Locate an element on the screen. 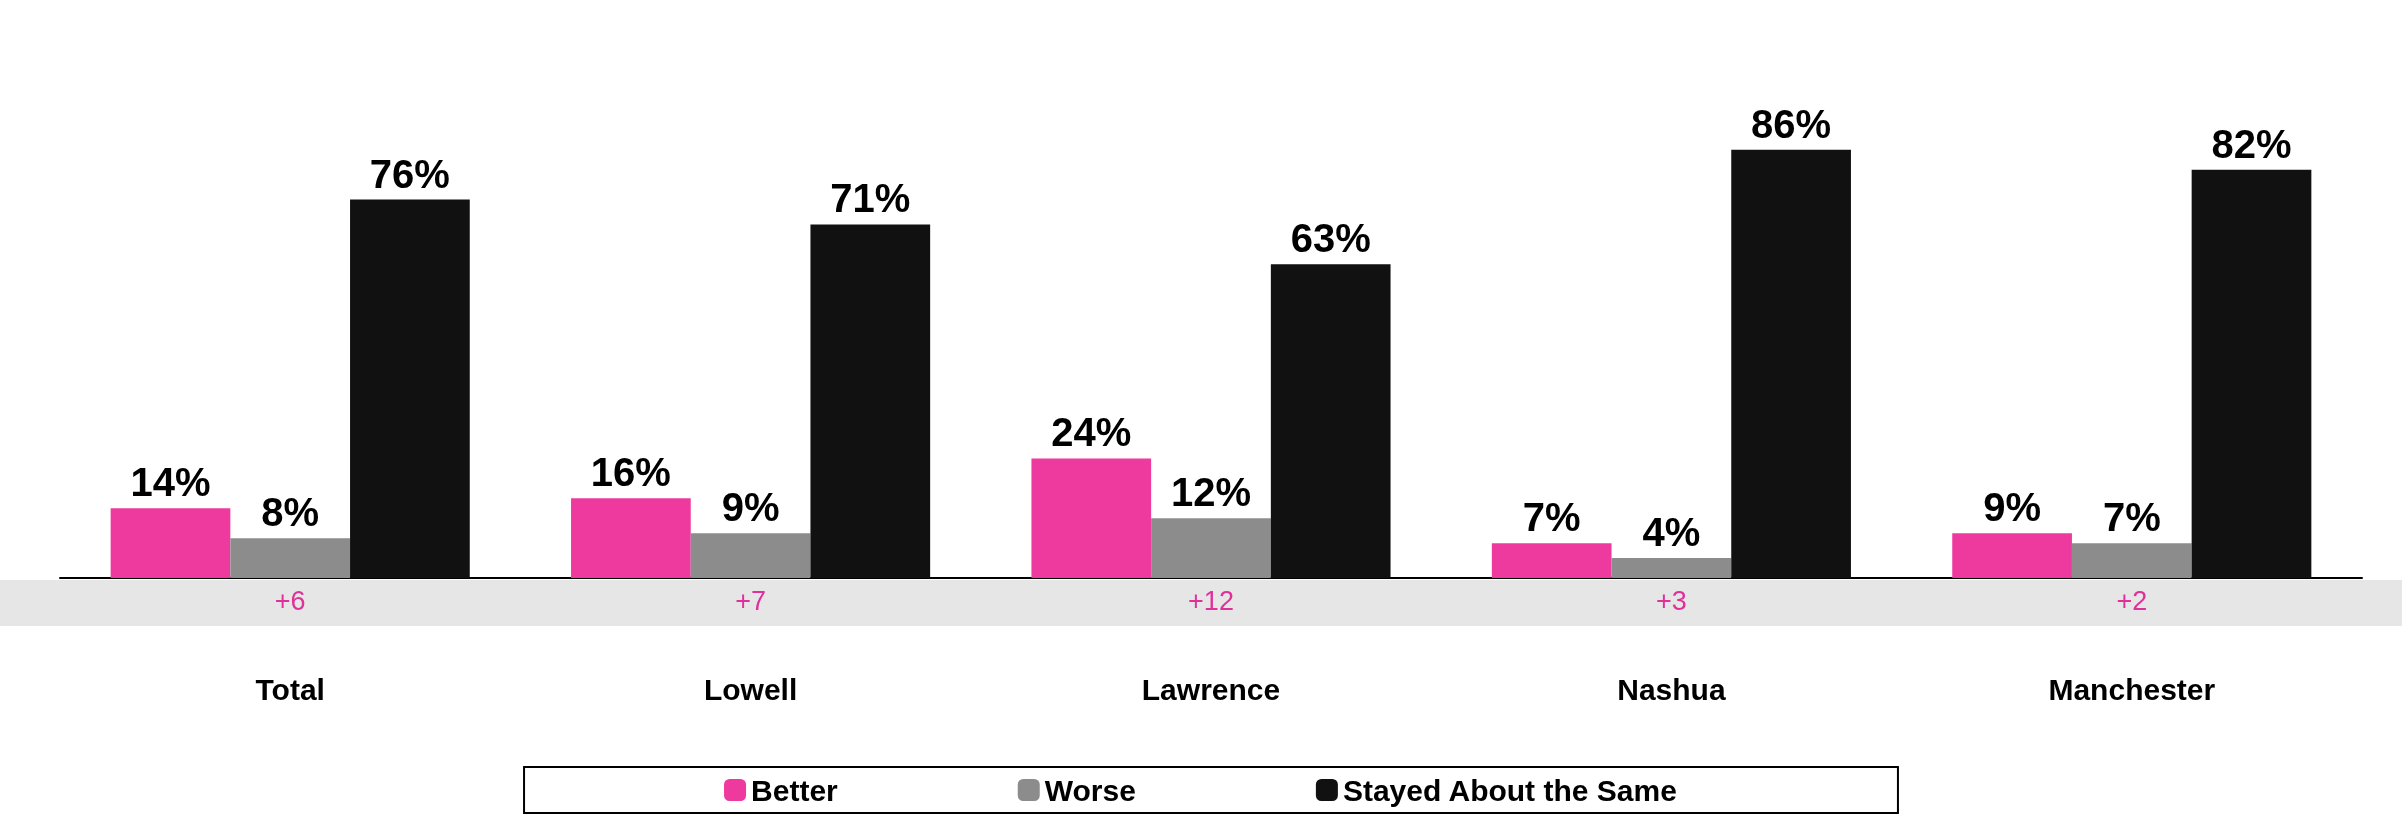 The height and width of the screenshot is (821, 2402). text: +7 is located at coordinates (750, 601).